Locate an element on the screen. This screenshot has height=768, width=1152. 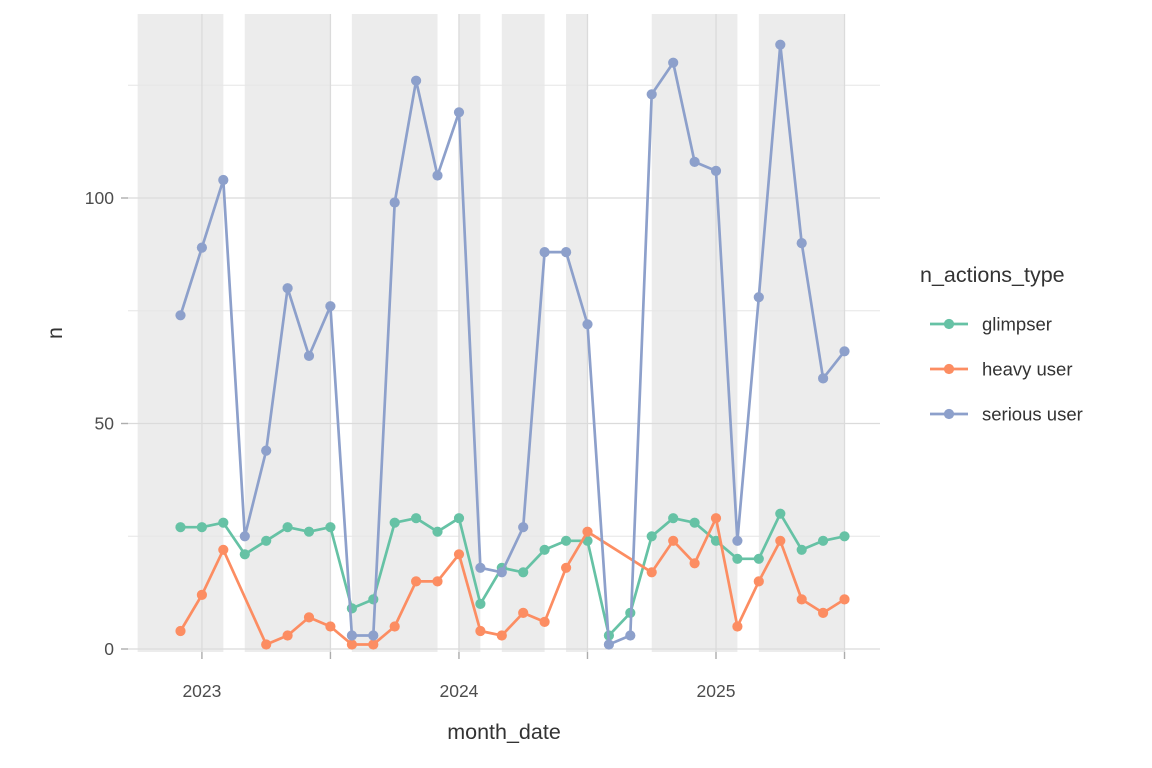
y-axis-title: n is located at coordinates (55, 333).